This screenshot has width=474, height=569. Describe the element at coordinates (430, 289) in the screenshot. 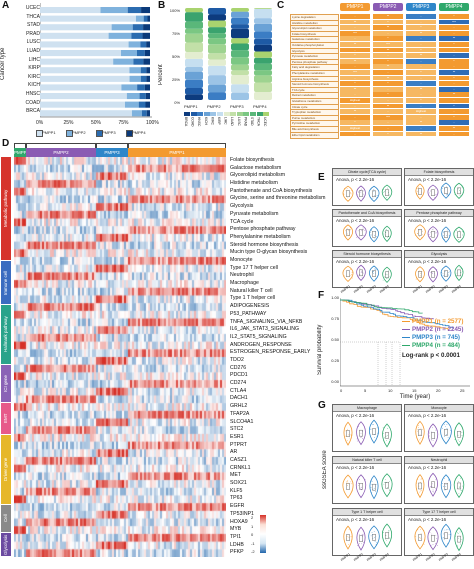

I see `e-xlabel-5-1: PMPP2` at that location.